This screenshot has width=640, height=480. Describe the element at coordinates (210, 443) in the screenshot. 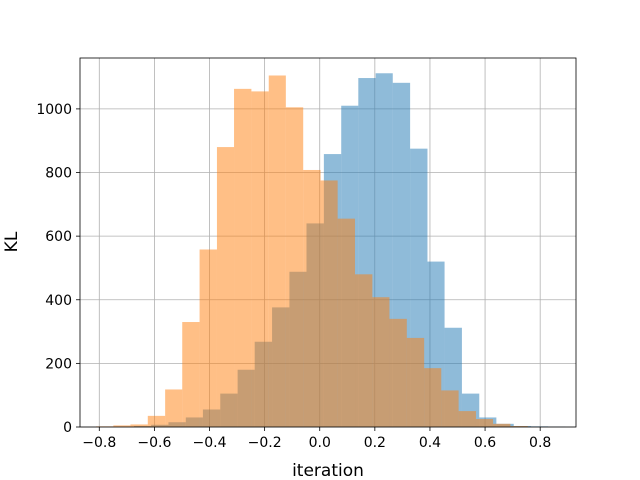

I see `x-tick-label: −0.4` at that location.